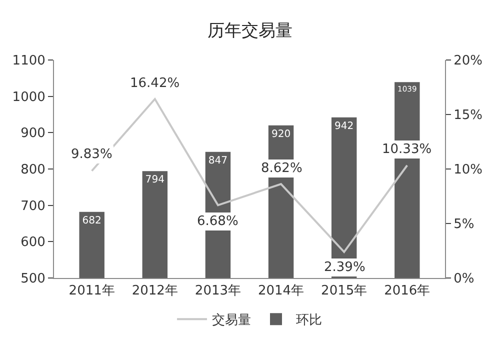 The width and height of the screenshot is (500, 346). What do you see at coordinates (91, 291) in the screenshot?
I see `x-tick-label: 2011年` at bounding box center [91, 291].